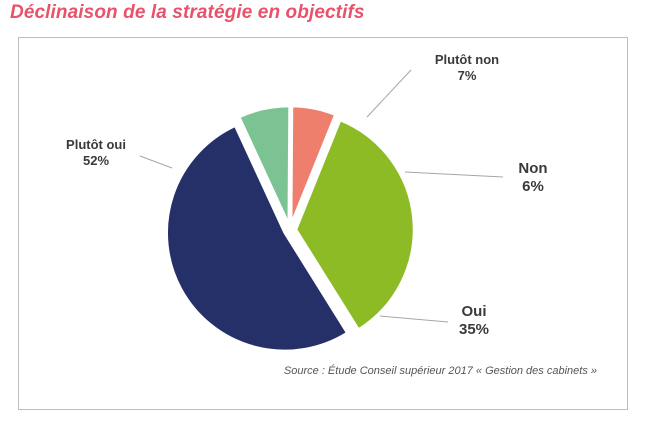 This screenshot has width=648, height=435. What do you see at coordinates (474, 329) in the screenshot?
I see `slice-value-label: 35%` at bounding box center [474, 329].